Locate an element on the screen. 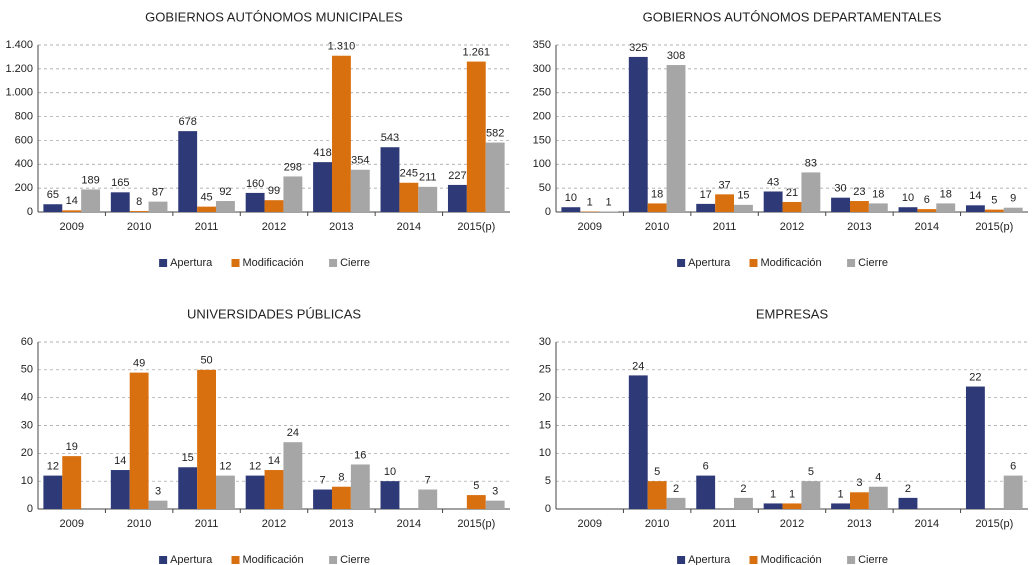 This screenshot has height=565, width=1035. data-label: 4 is located at coordinates (878, 478).